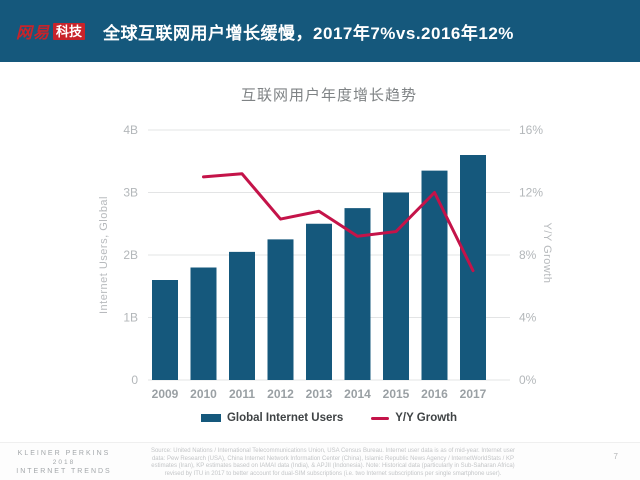 The height and width of the screenshot is (480, 640). I want to click on y-left-tick-label: 2B, so click(130, 255).